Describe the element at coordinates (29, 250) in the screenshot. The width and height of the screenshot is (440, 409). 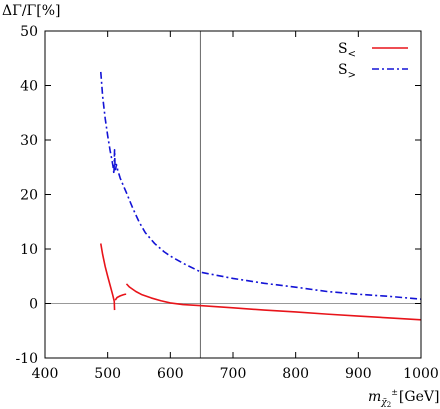
I see `y-tick-label: 10` at that location.